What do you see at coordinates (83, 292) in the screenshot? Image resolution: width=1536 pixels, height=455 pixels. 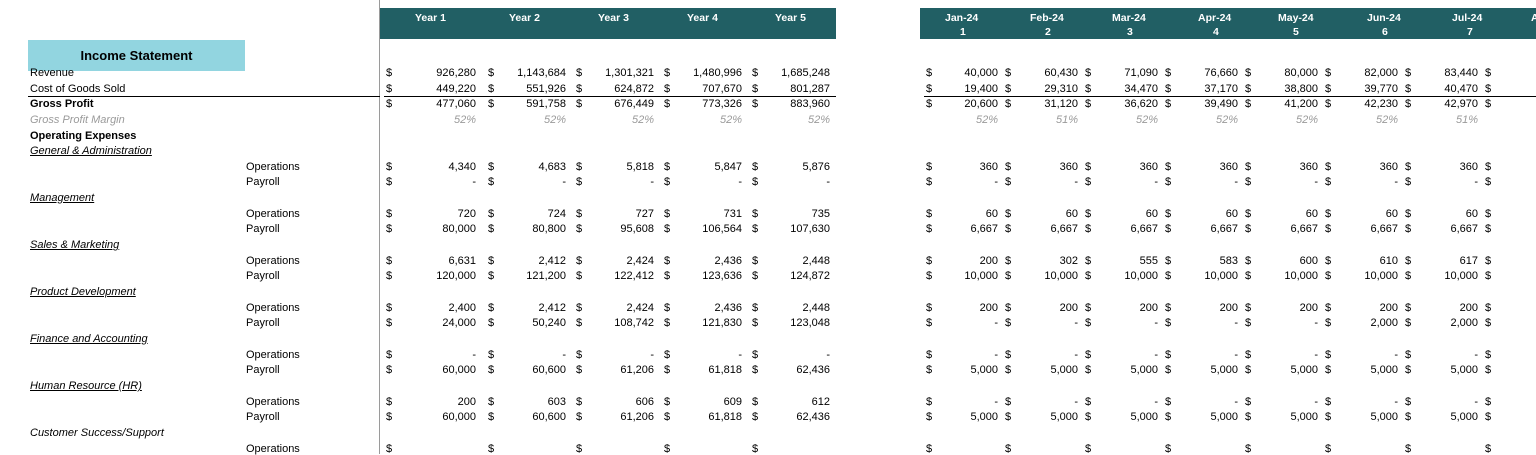 I see `row-label: Product Development` at bounding box center [83, 292].